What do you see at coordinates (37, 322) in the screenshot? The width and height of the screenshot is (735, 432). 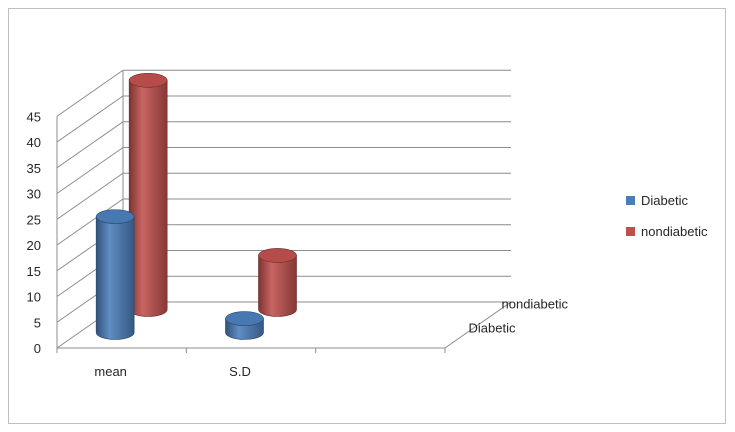 I see `y-tick-label: 5` at bounding box center [37, 322].